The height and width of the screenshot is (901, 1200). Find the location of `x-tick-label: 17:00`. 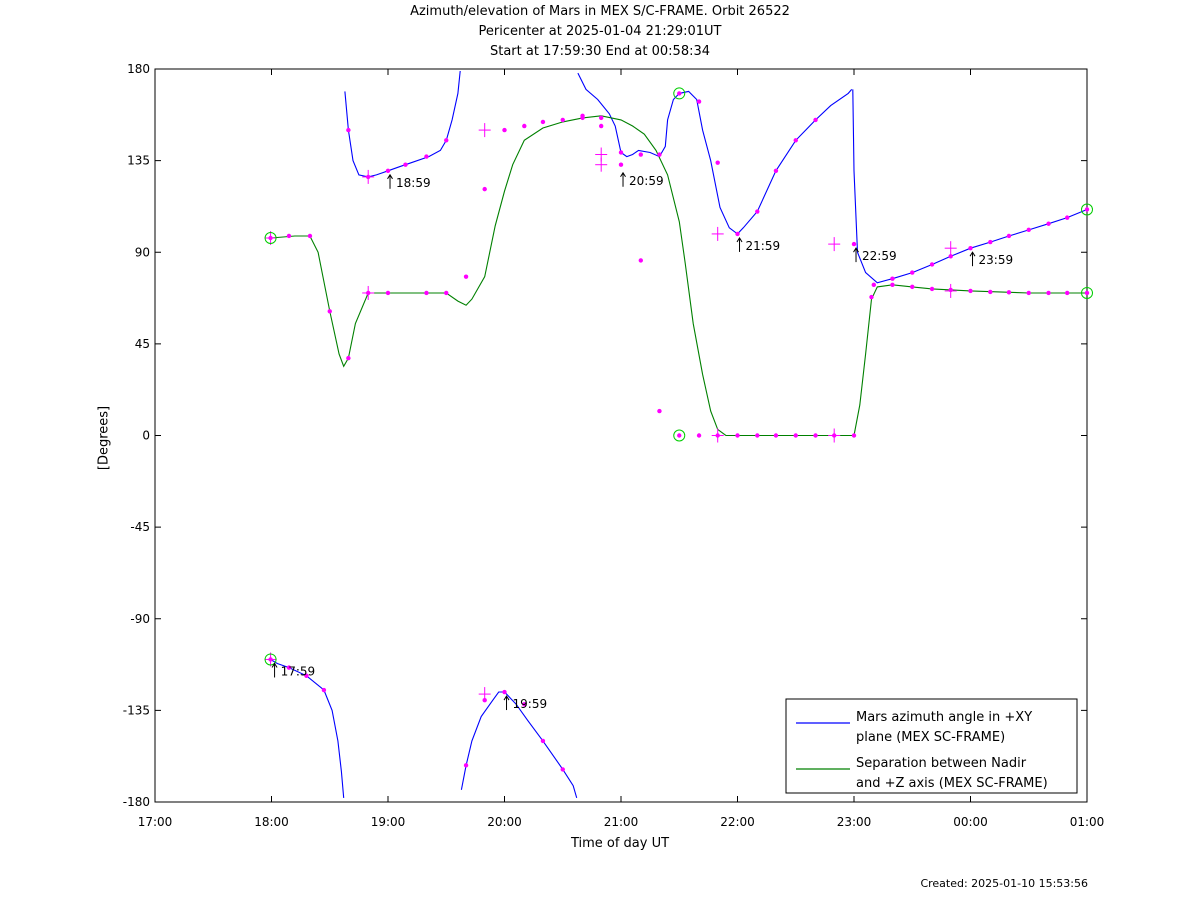

x-tick-label: 17:00 is located at coordinates (155, 822).